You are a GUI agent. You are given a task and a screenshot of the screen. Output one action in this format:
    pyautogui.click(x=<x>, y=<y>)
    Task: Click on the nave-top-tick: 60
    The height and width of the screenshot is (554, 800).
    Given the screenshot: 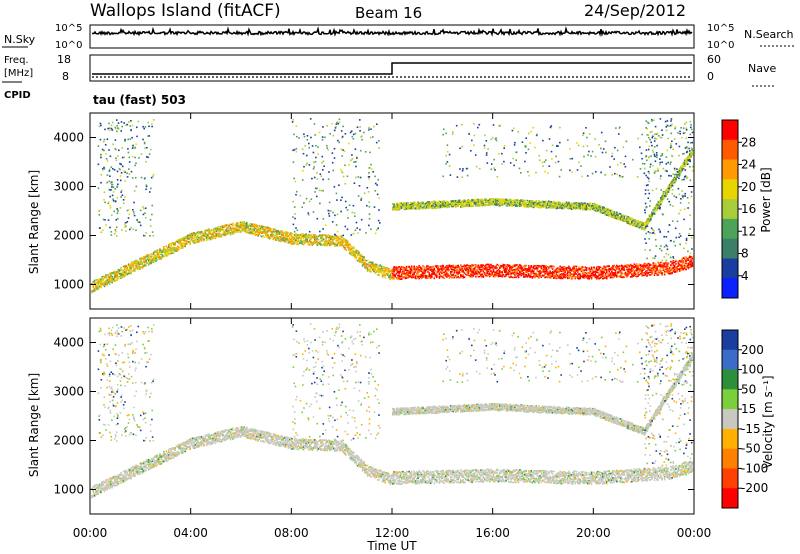 What is the action you would take?
    pyautogui.click(x=714, y=59)
    